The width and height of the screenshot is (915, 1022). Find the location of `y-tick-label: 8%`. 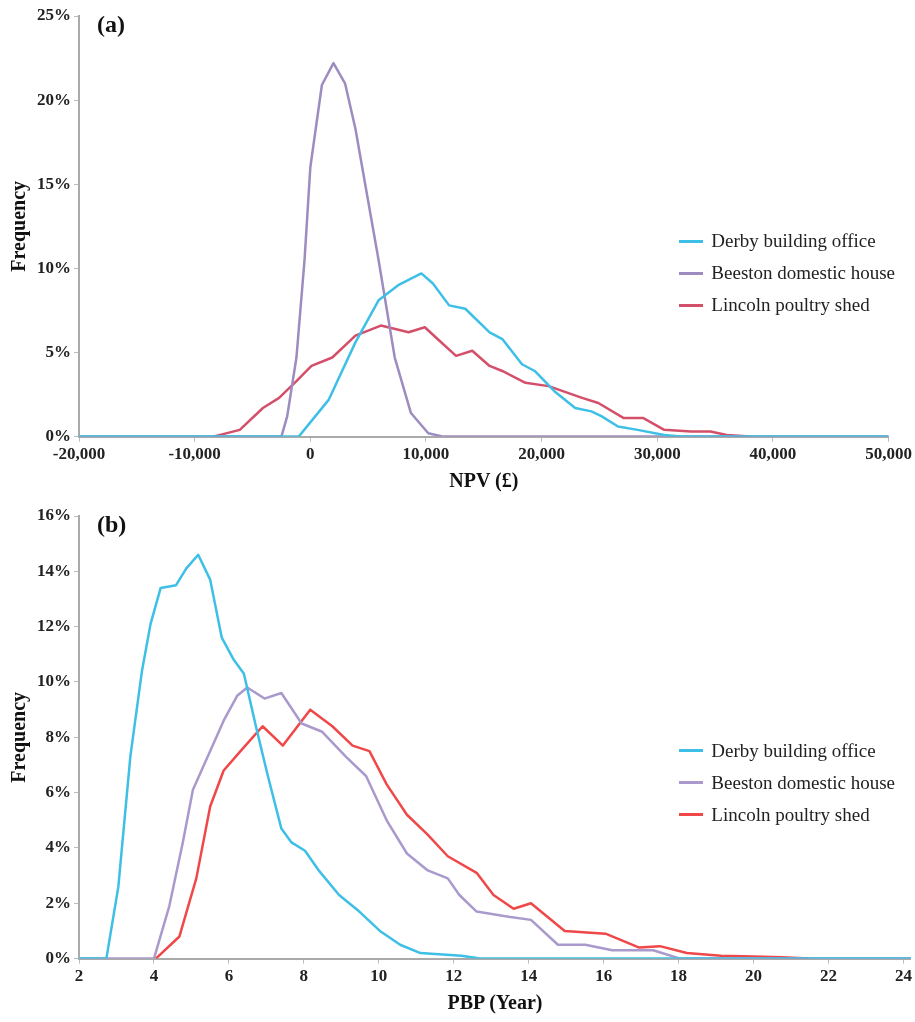

y-tick-label: 8% is located at coordinates (58, 736).